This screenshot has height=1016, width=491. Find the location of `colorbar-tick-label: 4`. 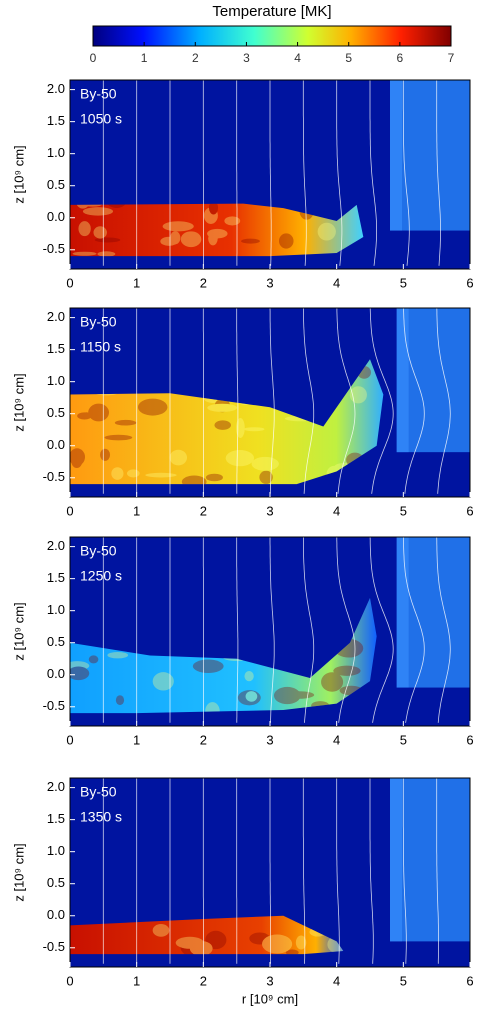

colorbar-tick-label: 4 is located at coordinates (297, 58).